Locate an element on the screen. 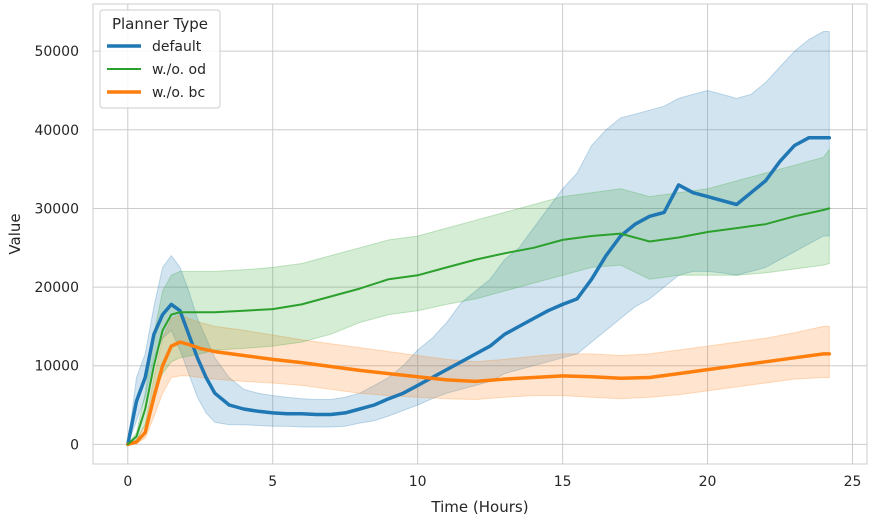 This screenshot has height=524, width=877. x-axis-label: Time (Hours) is located at coordinates (479, 507).